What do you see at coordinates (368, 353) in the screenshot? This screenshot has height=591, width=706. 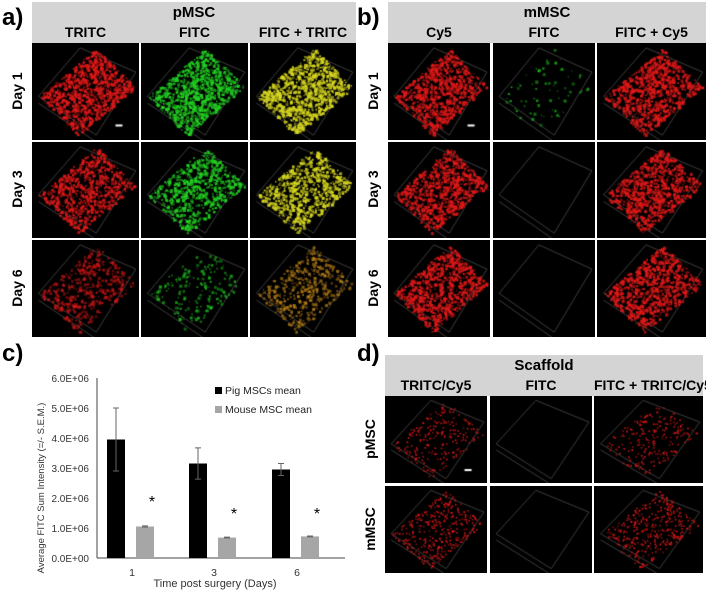 I see `panel-d-label: d)` at bounding box center [368, 353].